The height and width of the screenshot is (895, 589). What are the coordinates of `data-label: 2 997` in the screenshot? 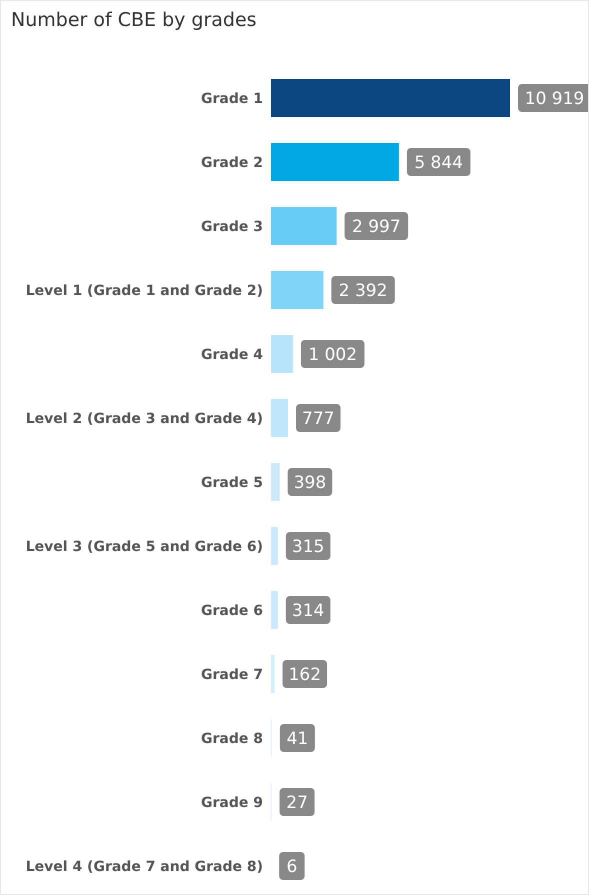 It's located at (376, 227).